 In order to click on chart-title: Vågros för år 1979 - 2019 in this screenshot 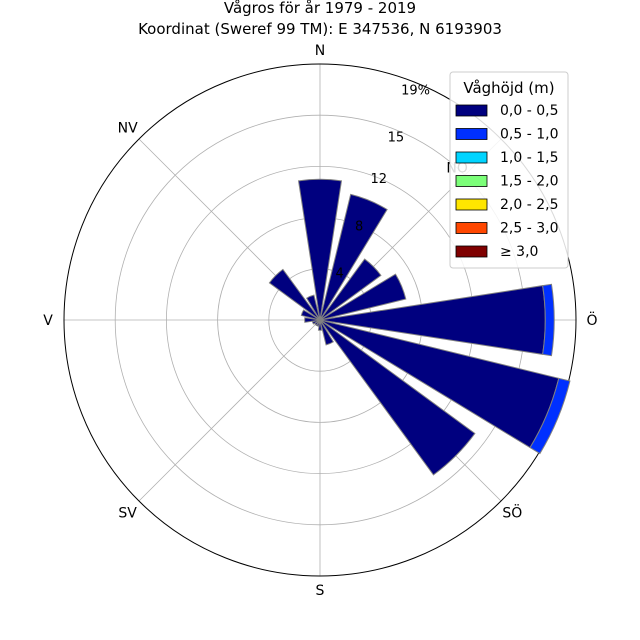, I will do `click(320, 8)`.